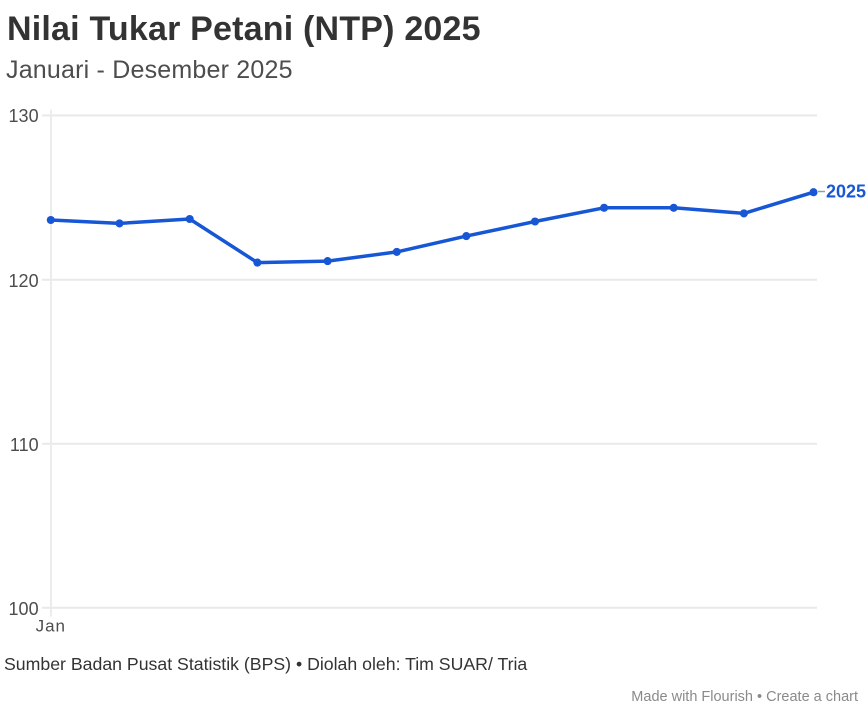  I want to click on svg-text: 100, so click(24, 609).